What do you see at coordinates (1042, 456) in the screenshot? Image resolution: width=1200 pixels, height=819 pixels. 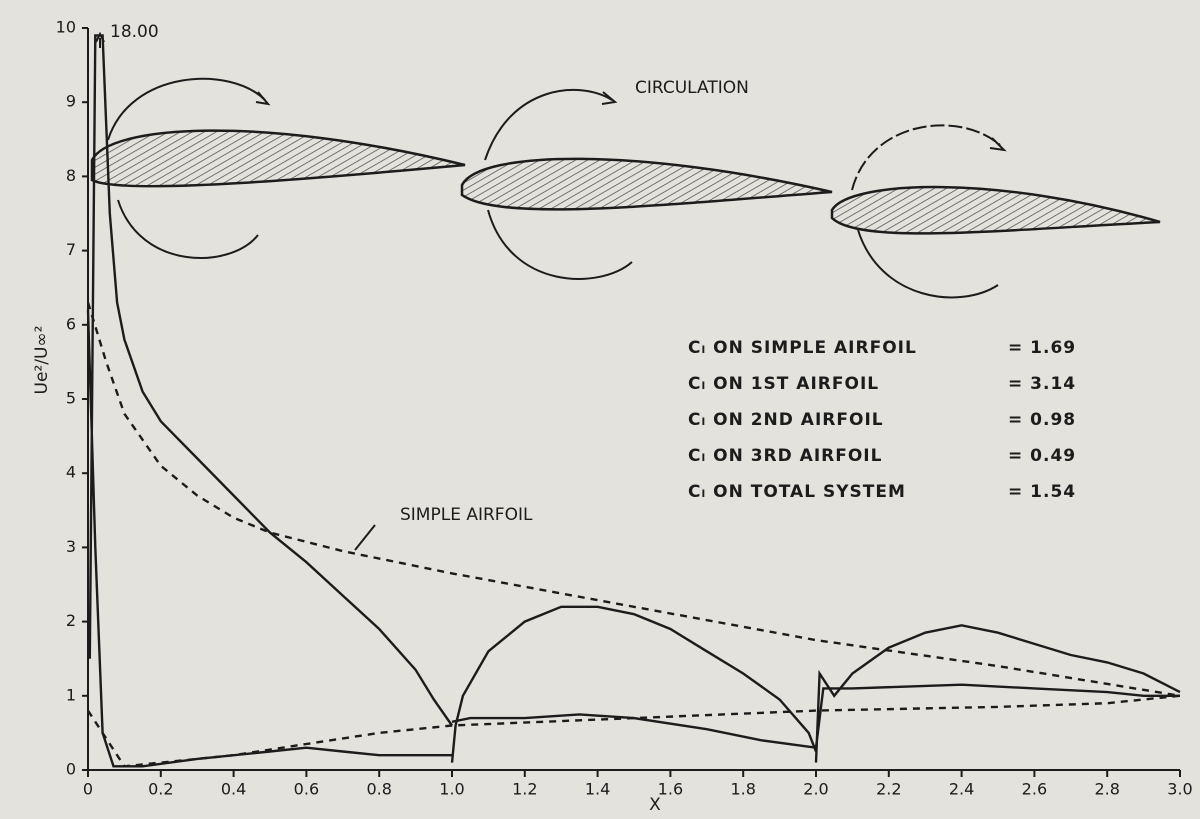 I see `coef-value: = 0.49` at bounding box center [1042, 456].